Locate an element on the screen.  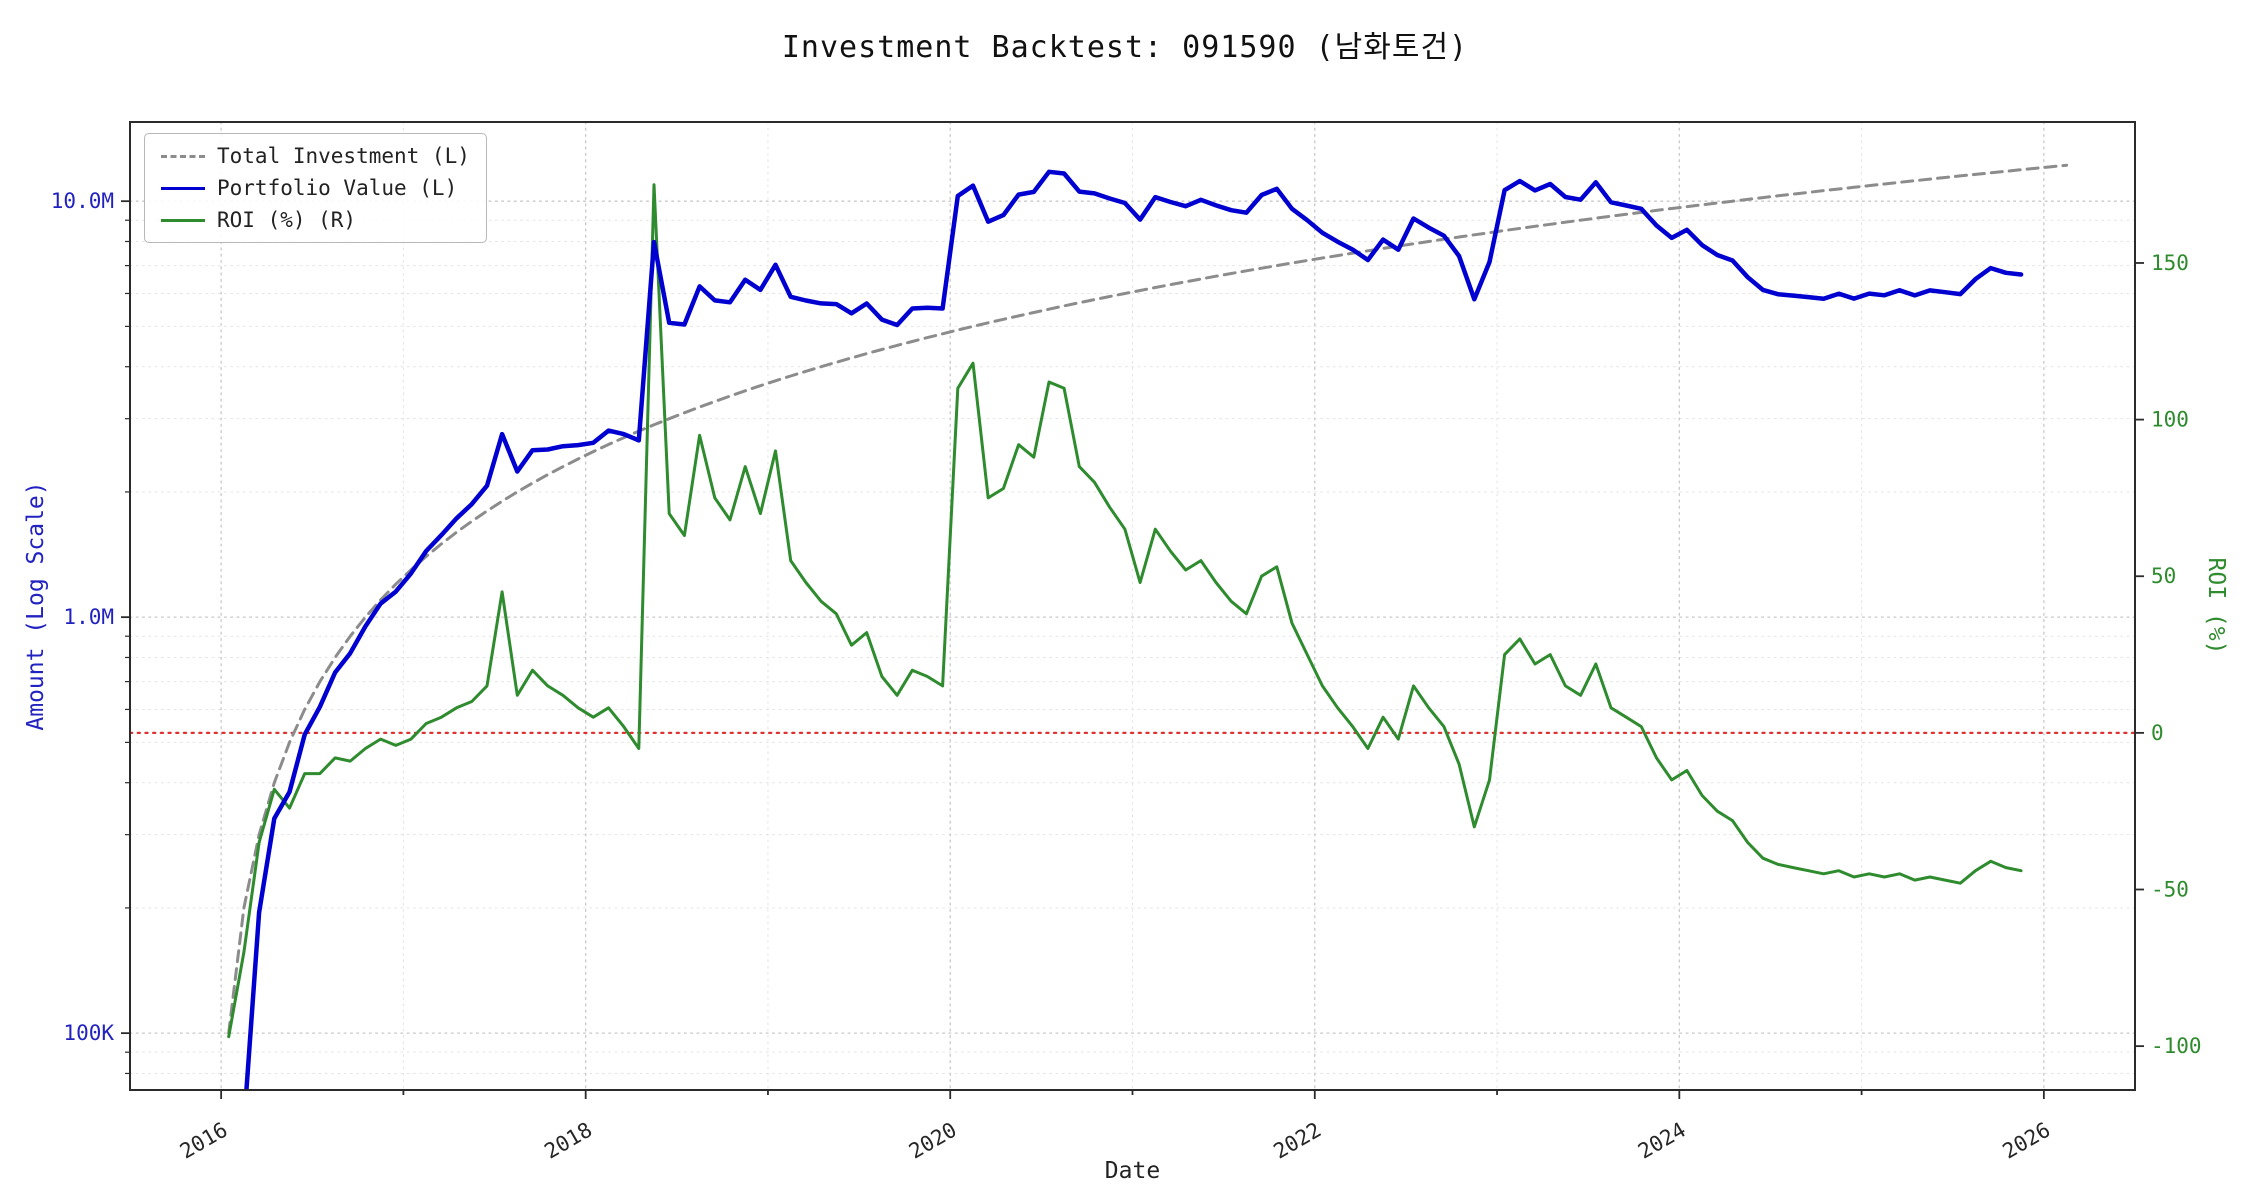
y-left-tick-label: 100K is located at coordinates (88, 1033).